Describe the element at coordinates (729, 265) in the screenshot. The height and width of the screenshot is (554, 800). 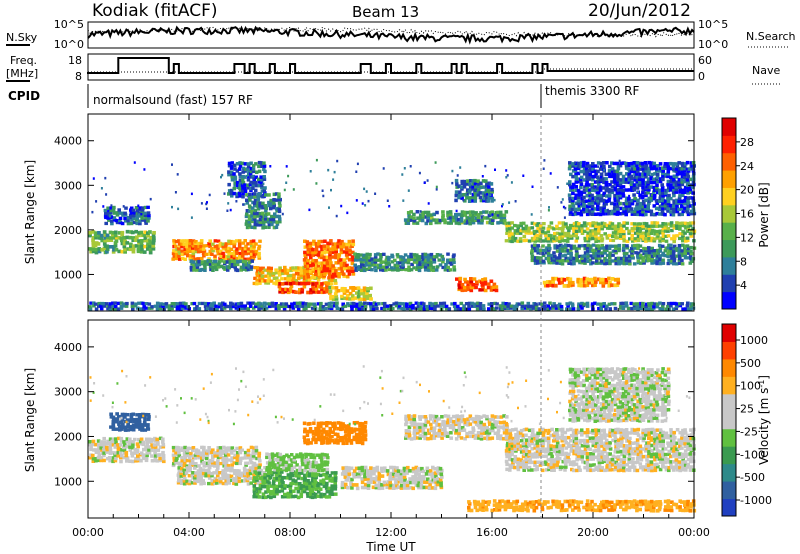
I see `colorbar-segment` at that location.